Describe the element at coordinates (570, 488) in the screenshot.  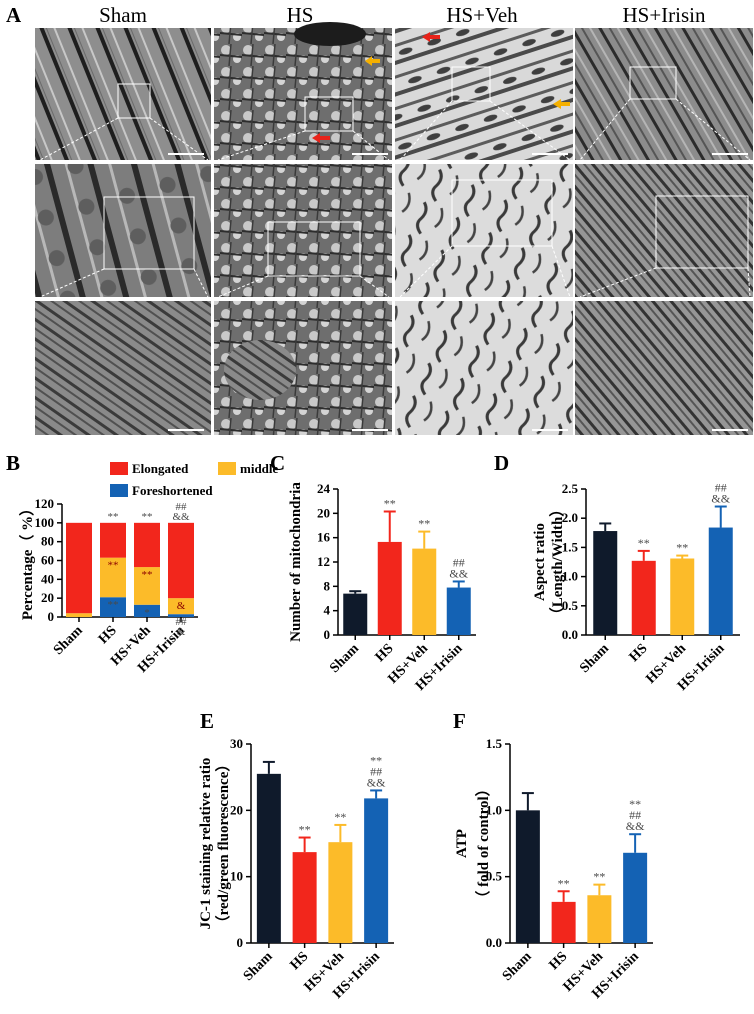
I see `y-tick-label: 2.5` at that location.